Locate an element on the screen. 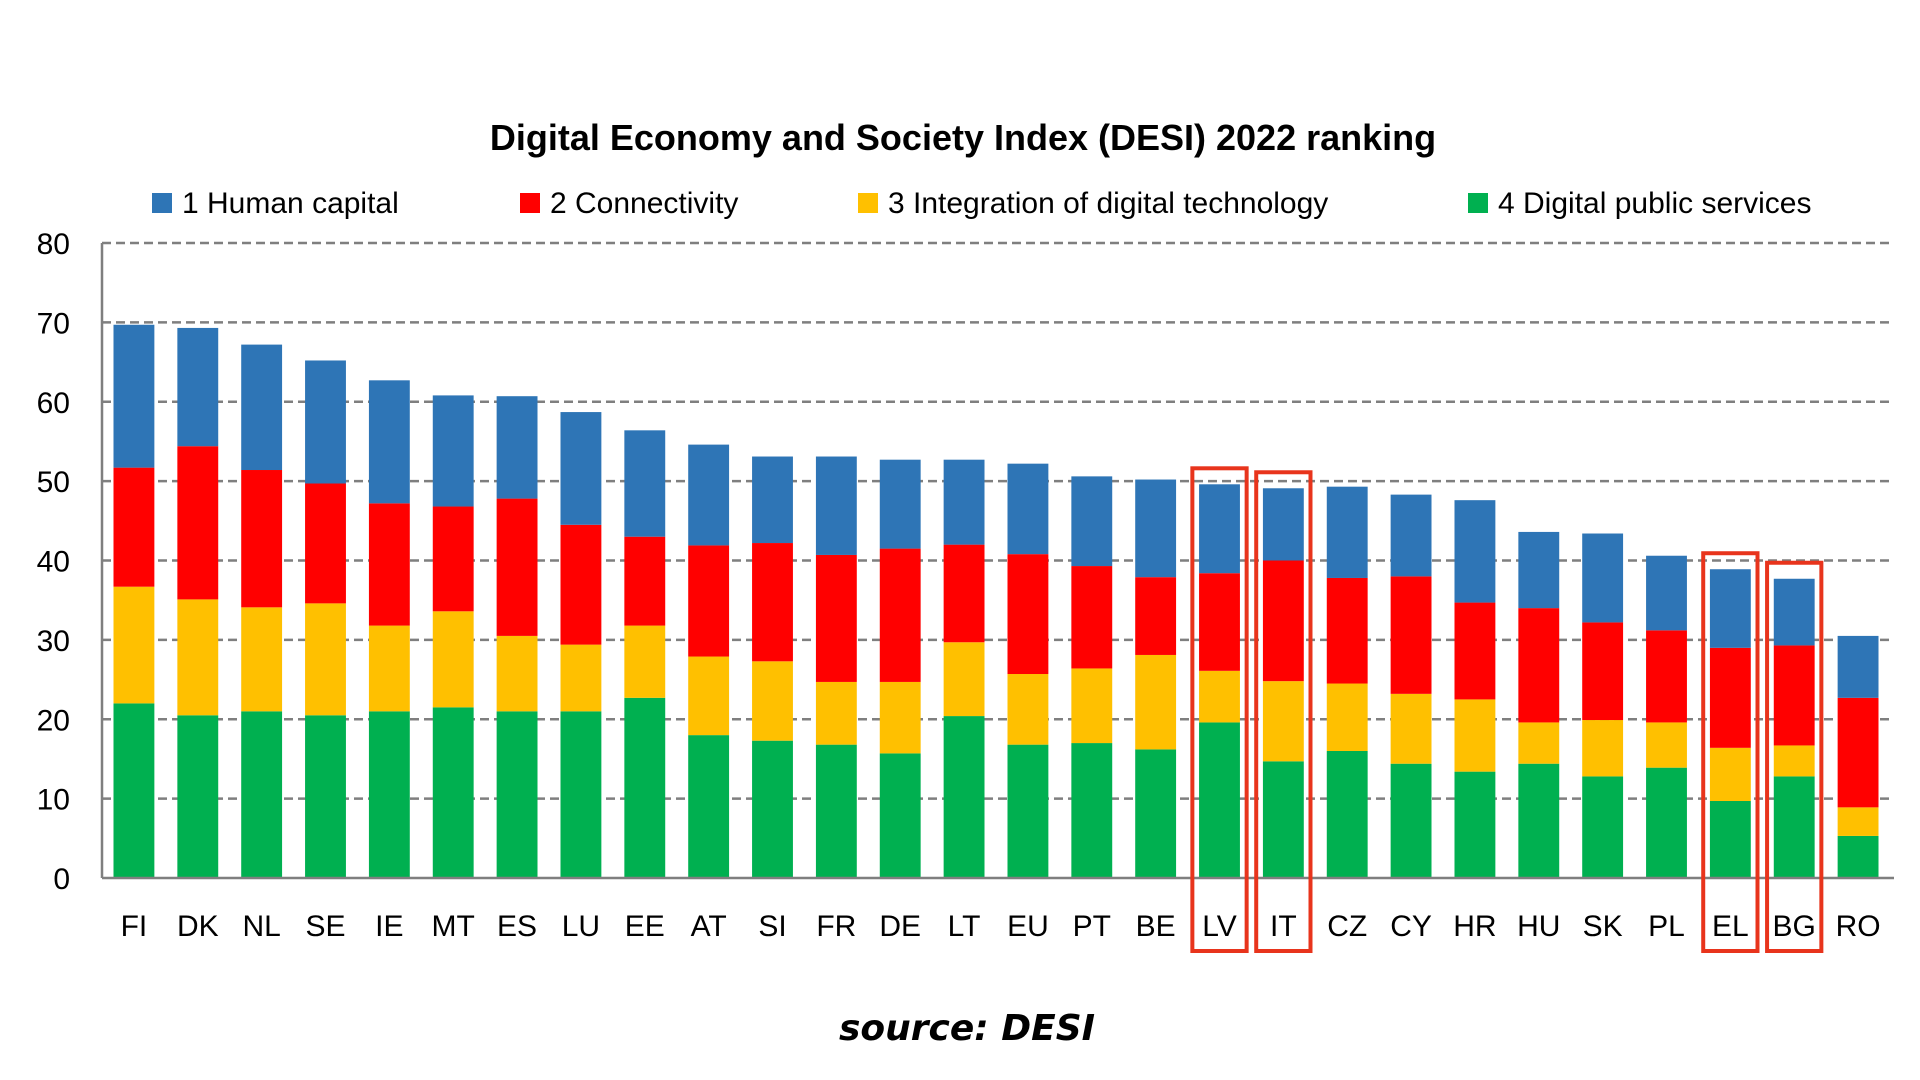 This screenshot has width=1920, height=1080. x-tick-label-EE: EE is located at coordinates (645, 926).